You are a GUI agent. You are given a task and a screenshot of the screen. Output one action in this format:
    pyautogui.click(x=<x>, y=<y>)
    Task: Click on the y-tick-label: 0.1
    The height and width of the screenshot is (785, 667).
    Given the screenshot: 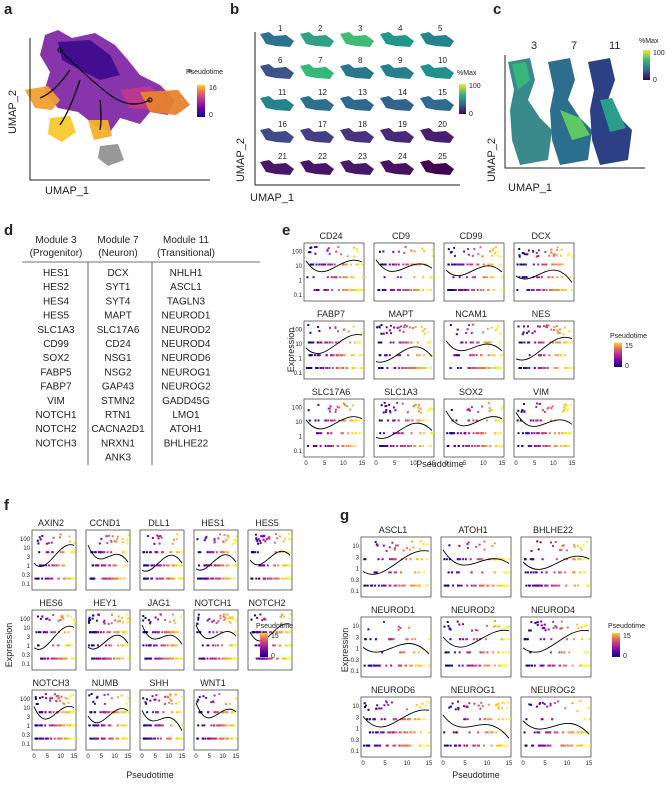 What is the action you would take?
    pyautogui.click(x=26, y=665)
    